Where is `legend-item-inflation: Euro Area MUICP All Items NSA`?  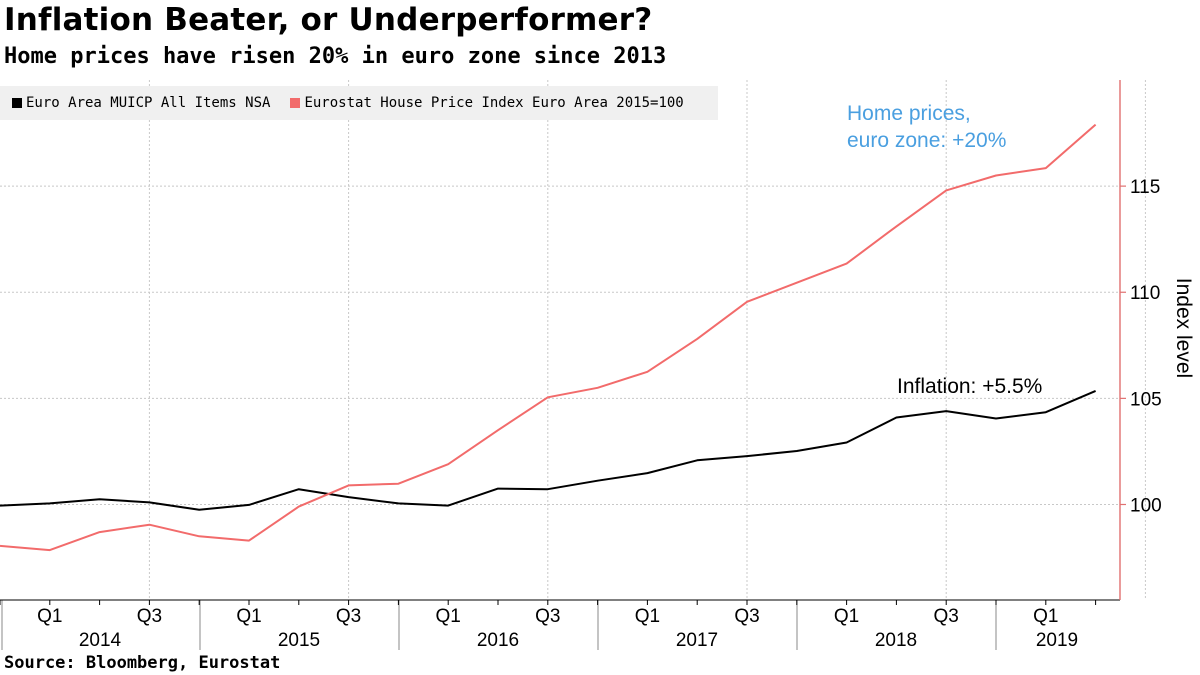
legend-item-inflation: Euro Area MUICP All Items NSA is located at coordinates (141, 103).